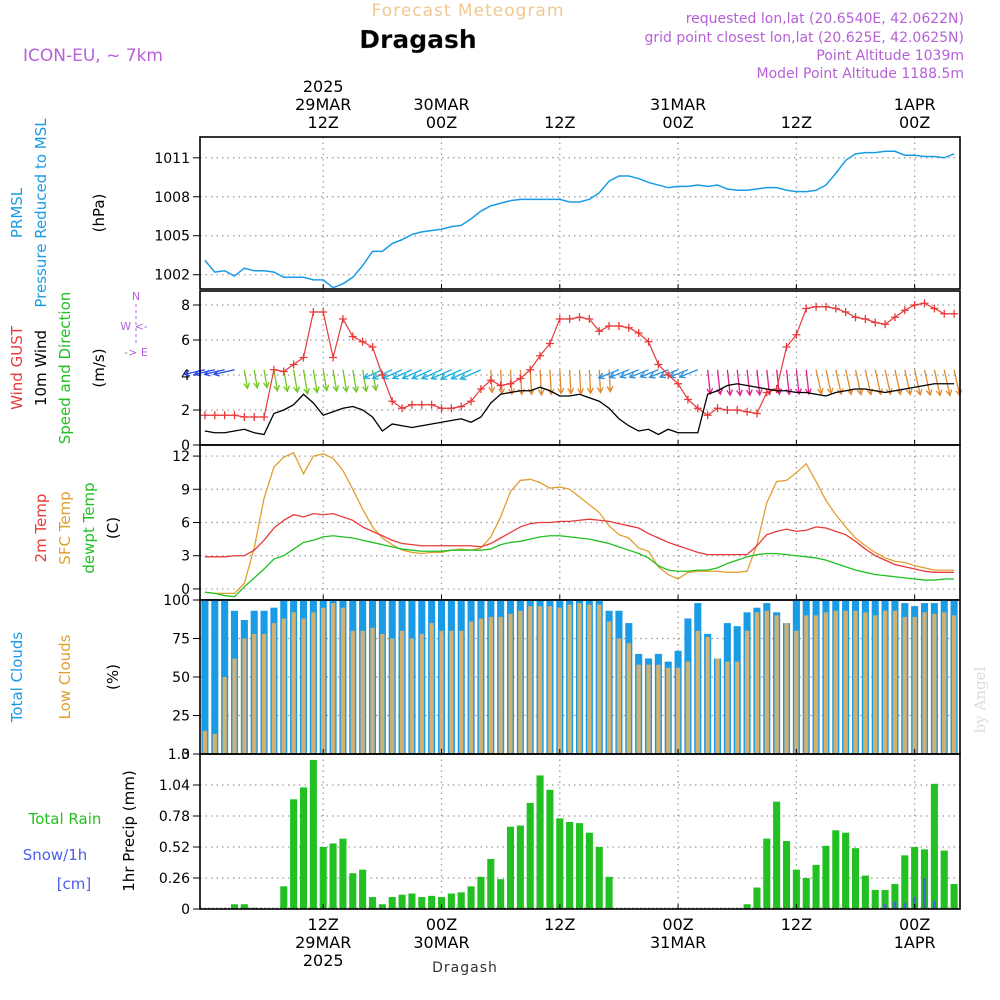 The width and height of the screenshot is (1000, 1000). I want to click on snow-bar, so click(905, 906).